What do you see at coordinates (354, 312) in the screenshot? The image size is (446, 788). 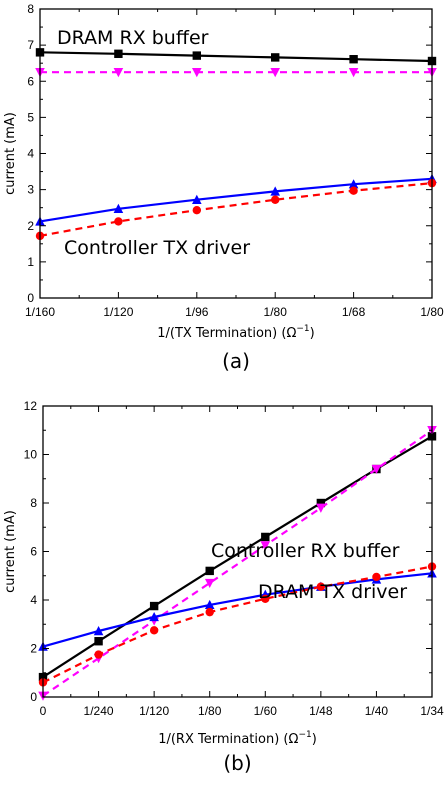 I see `x-tick-label: 1/68` at bounding box center [354, 312].